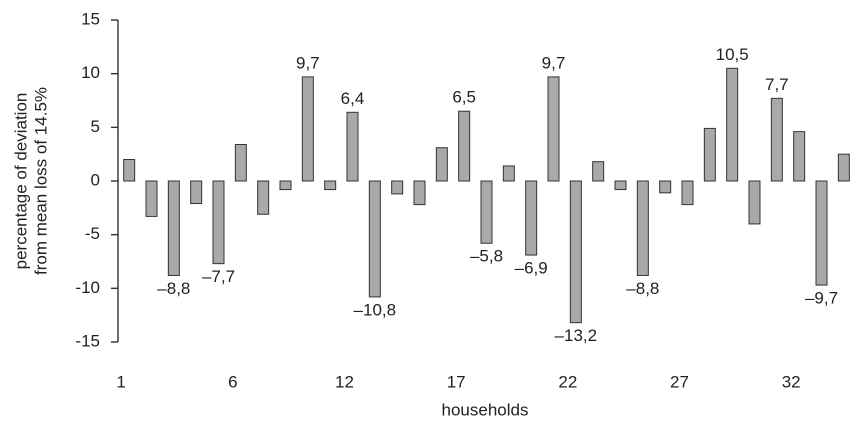  Describe the element at coordinates (777, 84) in the screenshot. I see `value-label: 7,7` at that location.